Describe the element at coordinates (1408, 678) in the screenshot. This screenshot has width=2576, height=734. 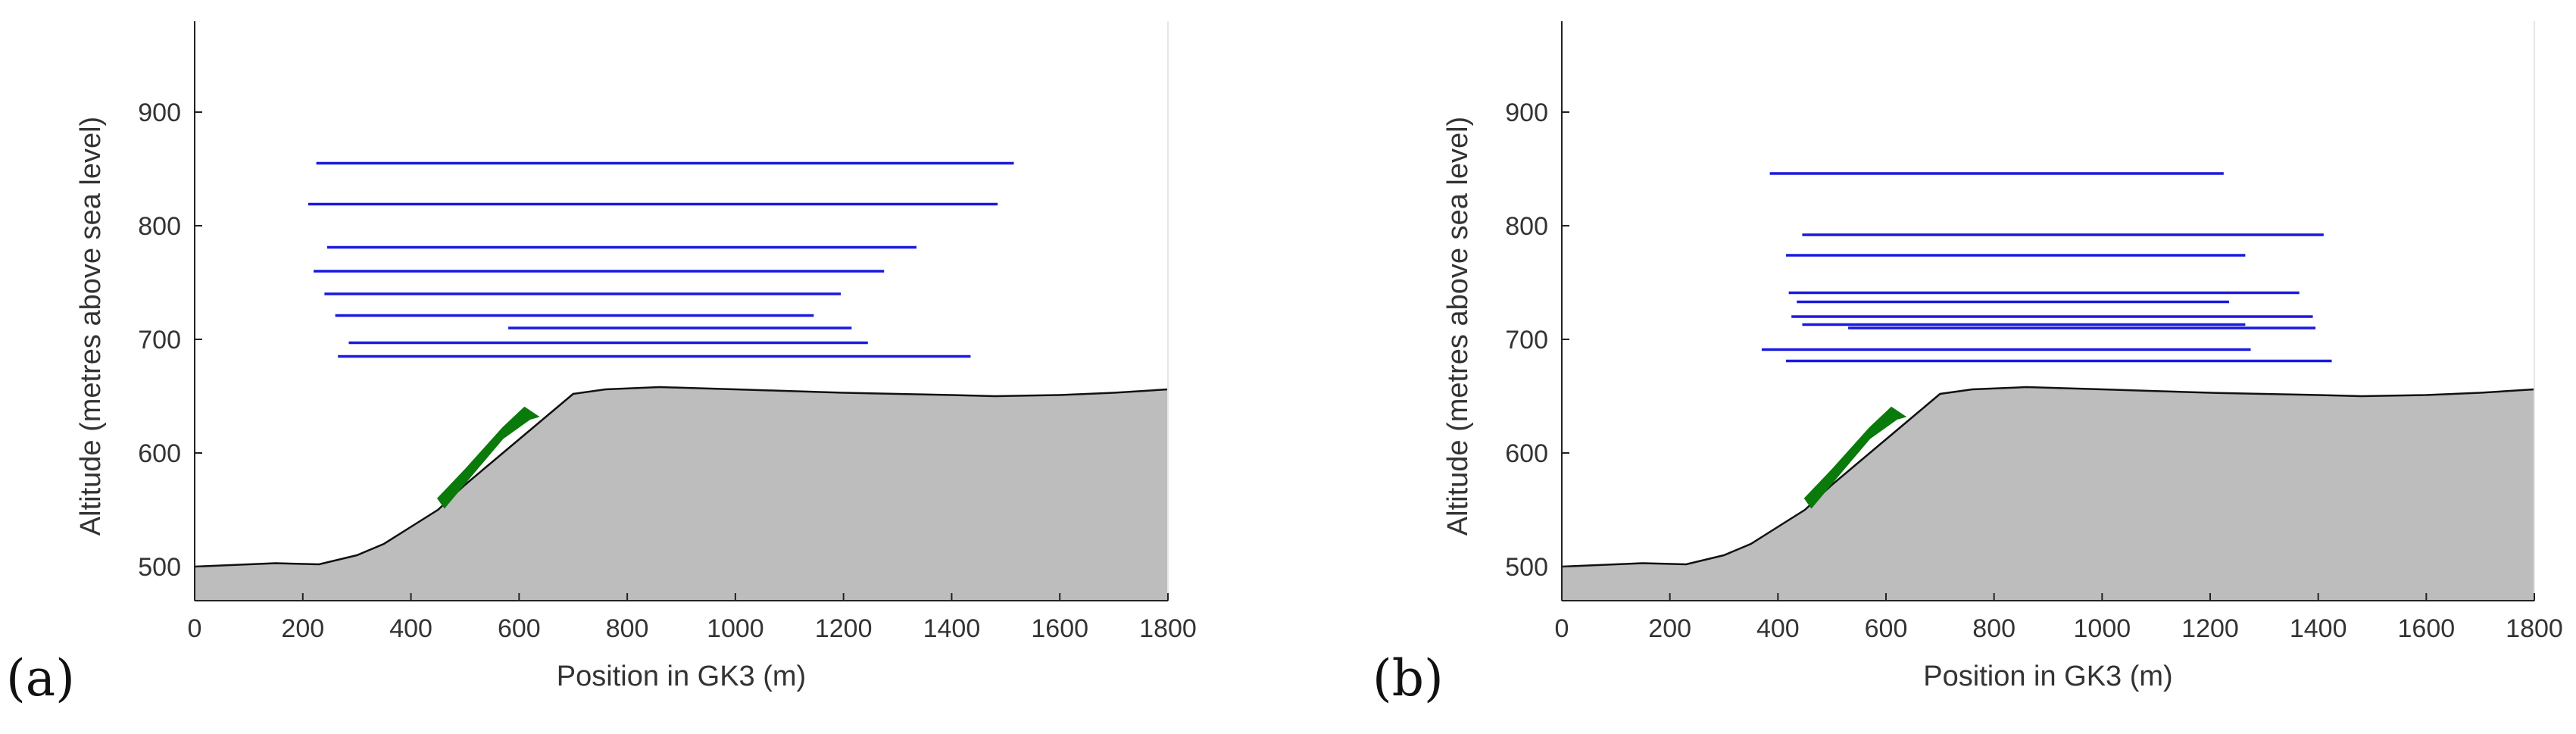
I see `panel-label: (b)` at that location.